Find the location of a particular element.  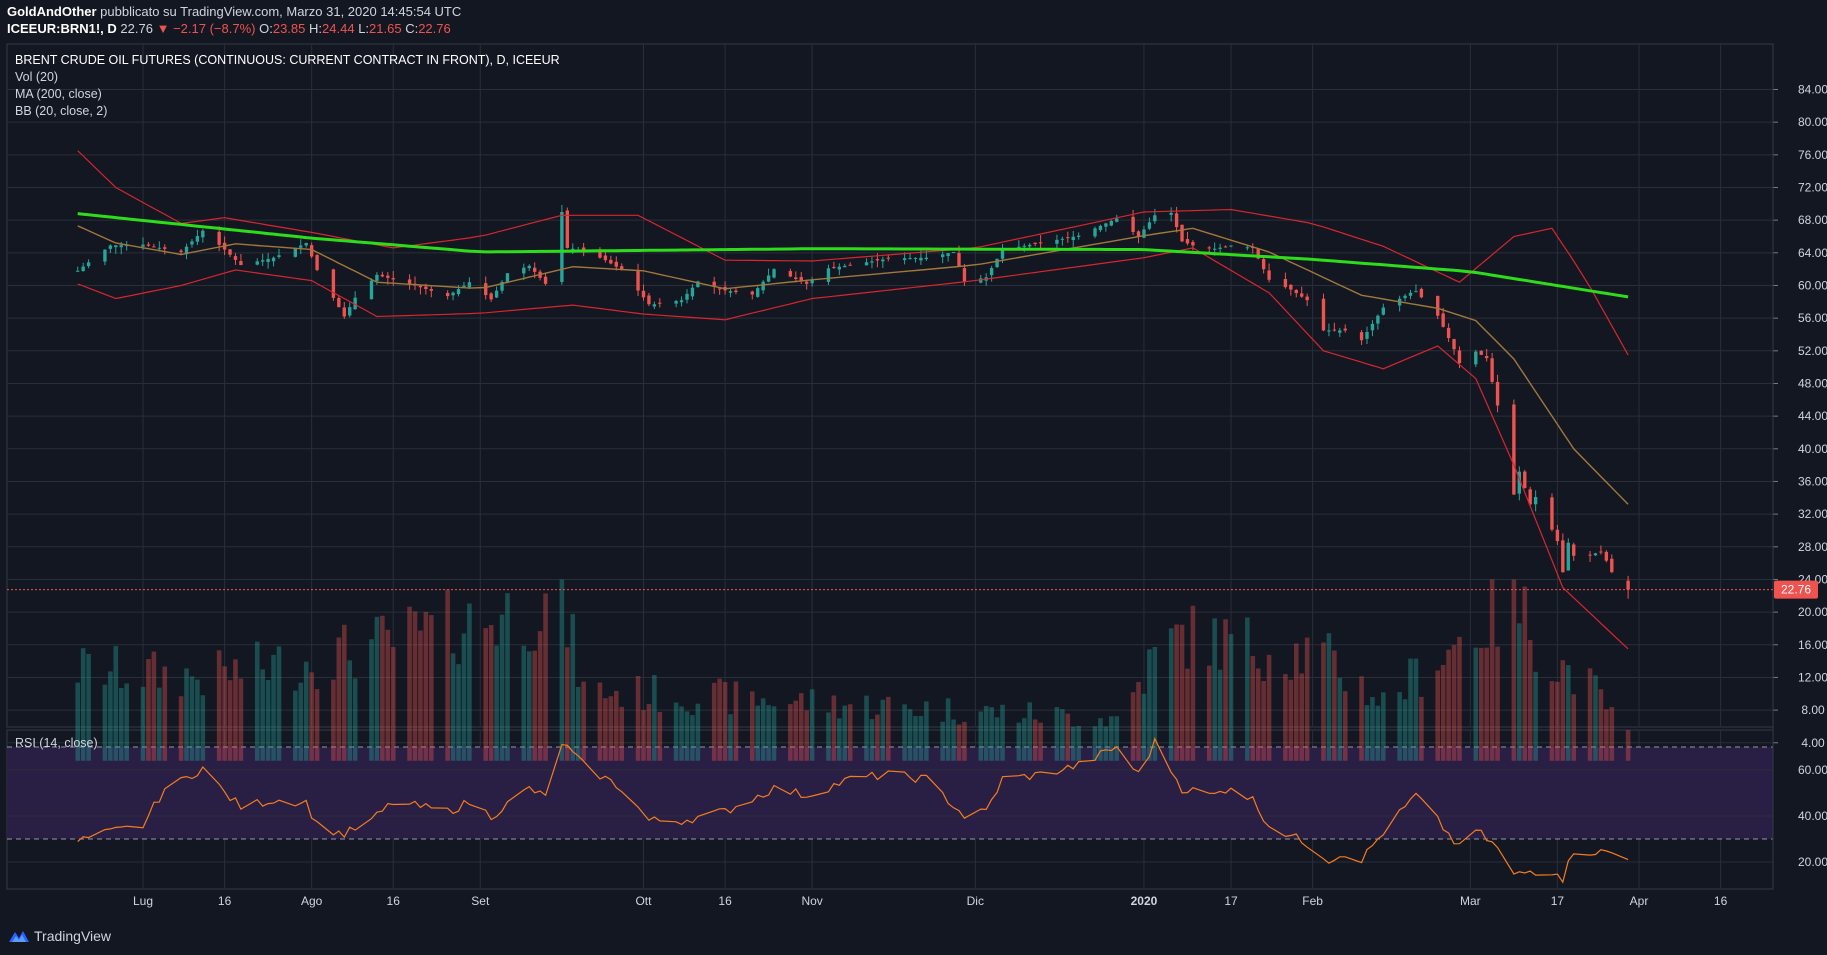

symbol-label: ICEEUR:BRN1!, D is located at coordinates (62, 28).